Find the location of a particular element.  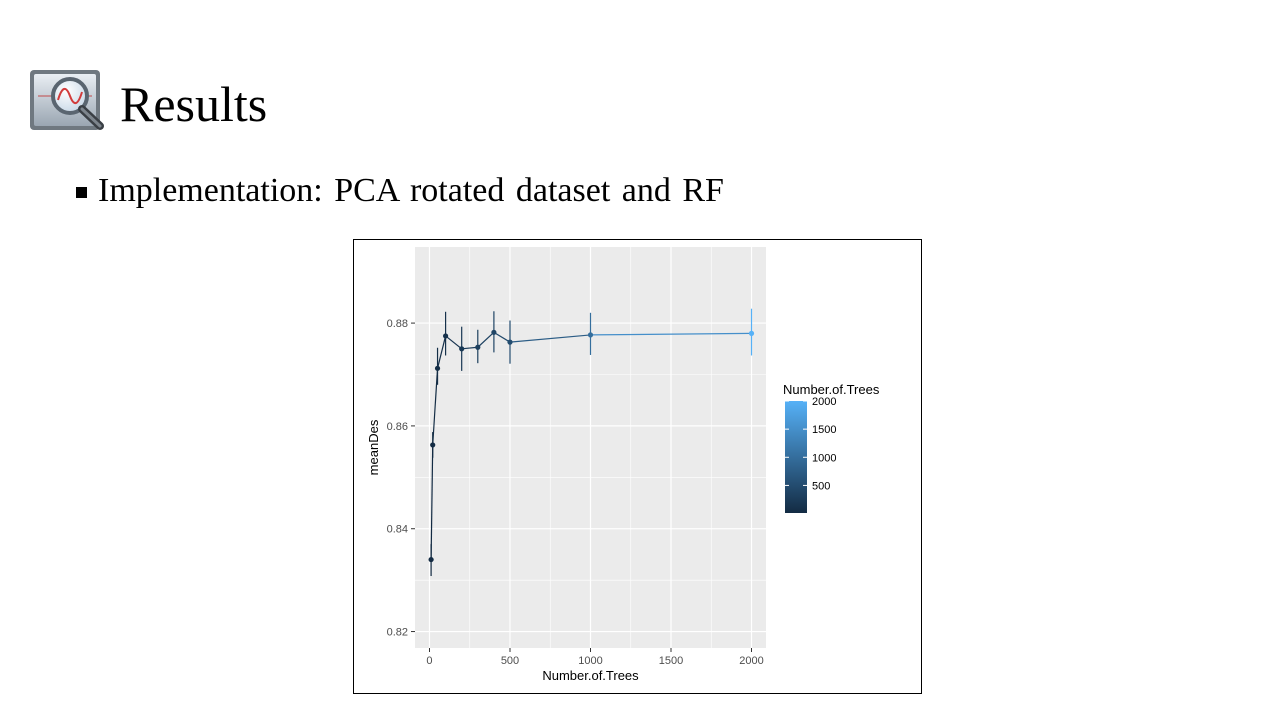

y-tick-label: 0.84 is located at coordinates (397, 530).